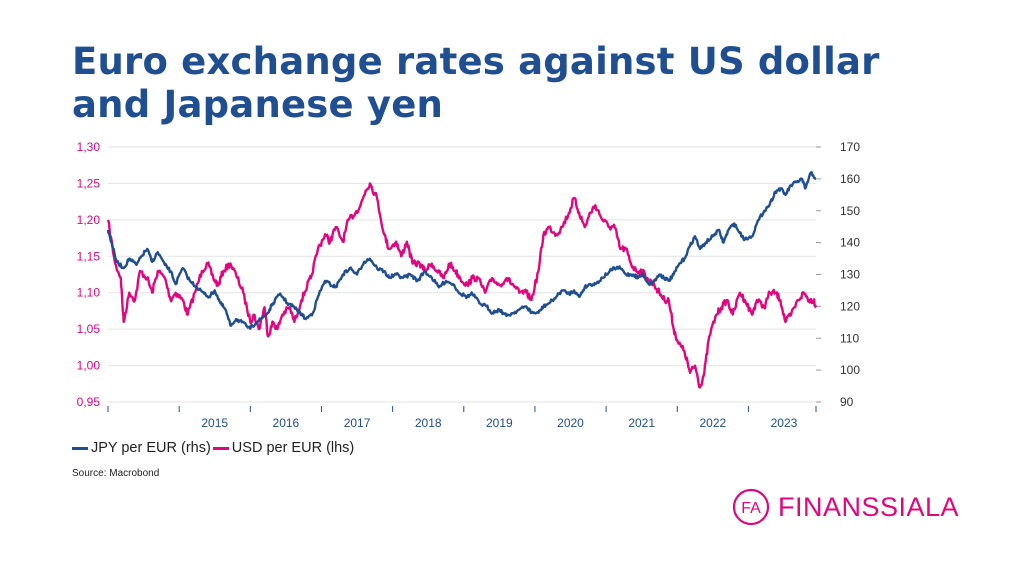 The image size is (1024, 576). What do you see at coordinates (850, 306) in the screenshot?
I see `right-tick-label: 120` at bounding box center [850, 306].